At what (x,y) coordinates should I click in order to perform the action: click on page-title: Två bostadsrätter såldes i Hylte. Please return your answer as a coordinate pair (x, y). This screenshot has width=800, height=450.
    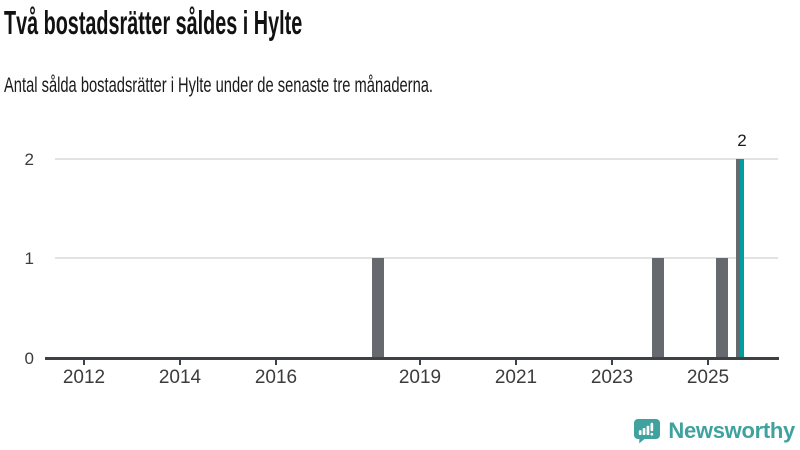
    Looking at the image, I should click on (153, 22).